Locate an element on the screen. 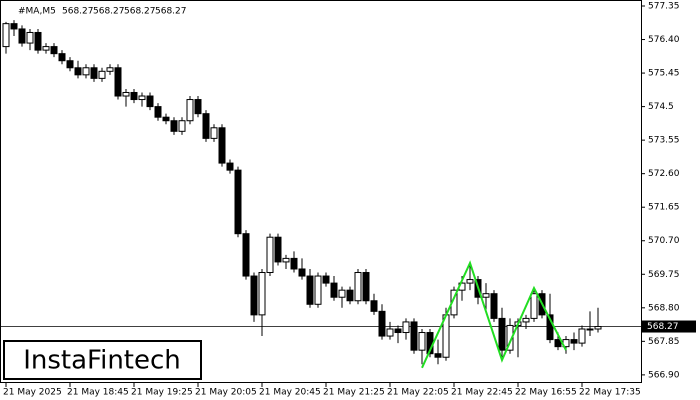  y-tick-label: 574.5 is located at coordinates (661, 107).